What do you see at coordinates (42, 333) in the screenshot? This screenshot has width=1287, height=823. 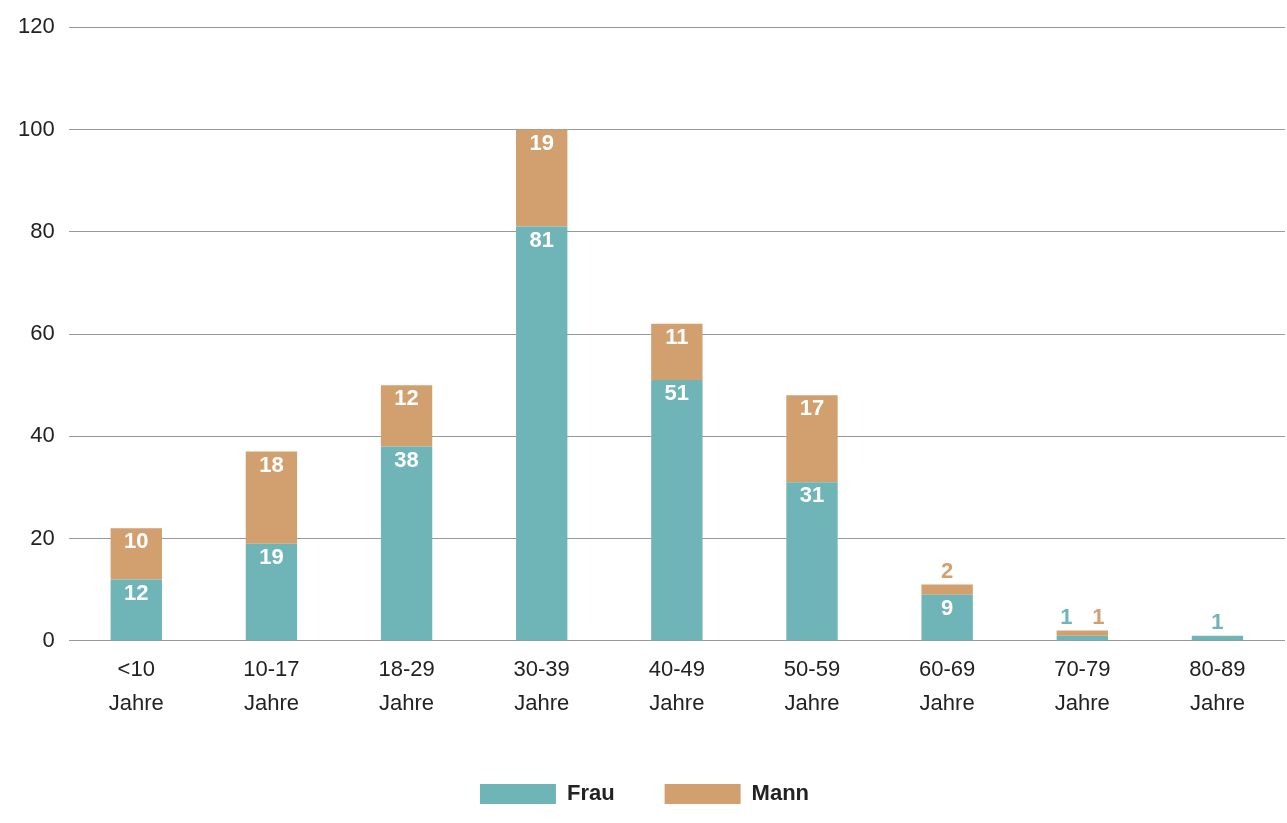 I see `y-tick-label: 60` at bounding box center [42, 333].